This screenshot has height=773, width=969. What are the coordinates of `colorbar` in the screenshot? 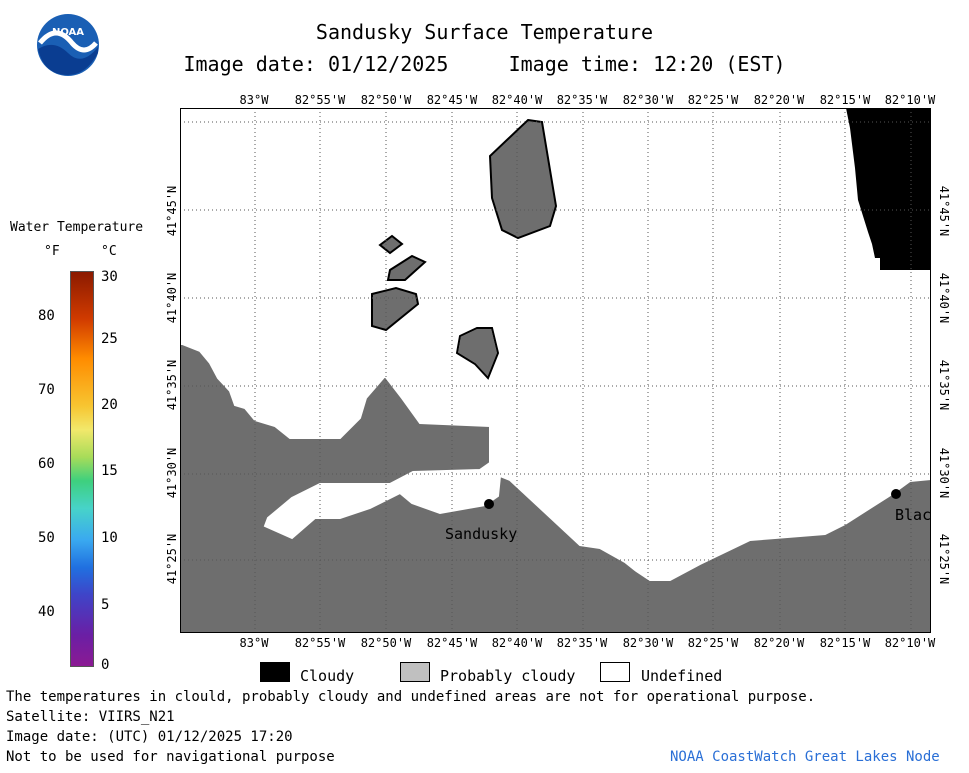 It's located at (82, 469).